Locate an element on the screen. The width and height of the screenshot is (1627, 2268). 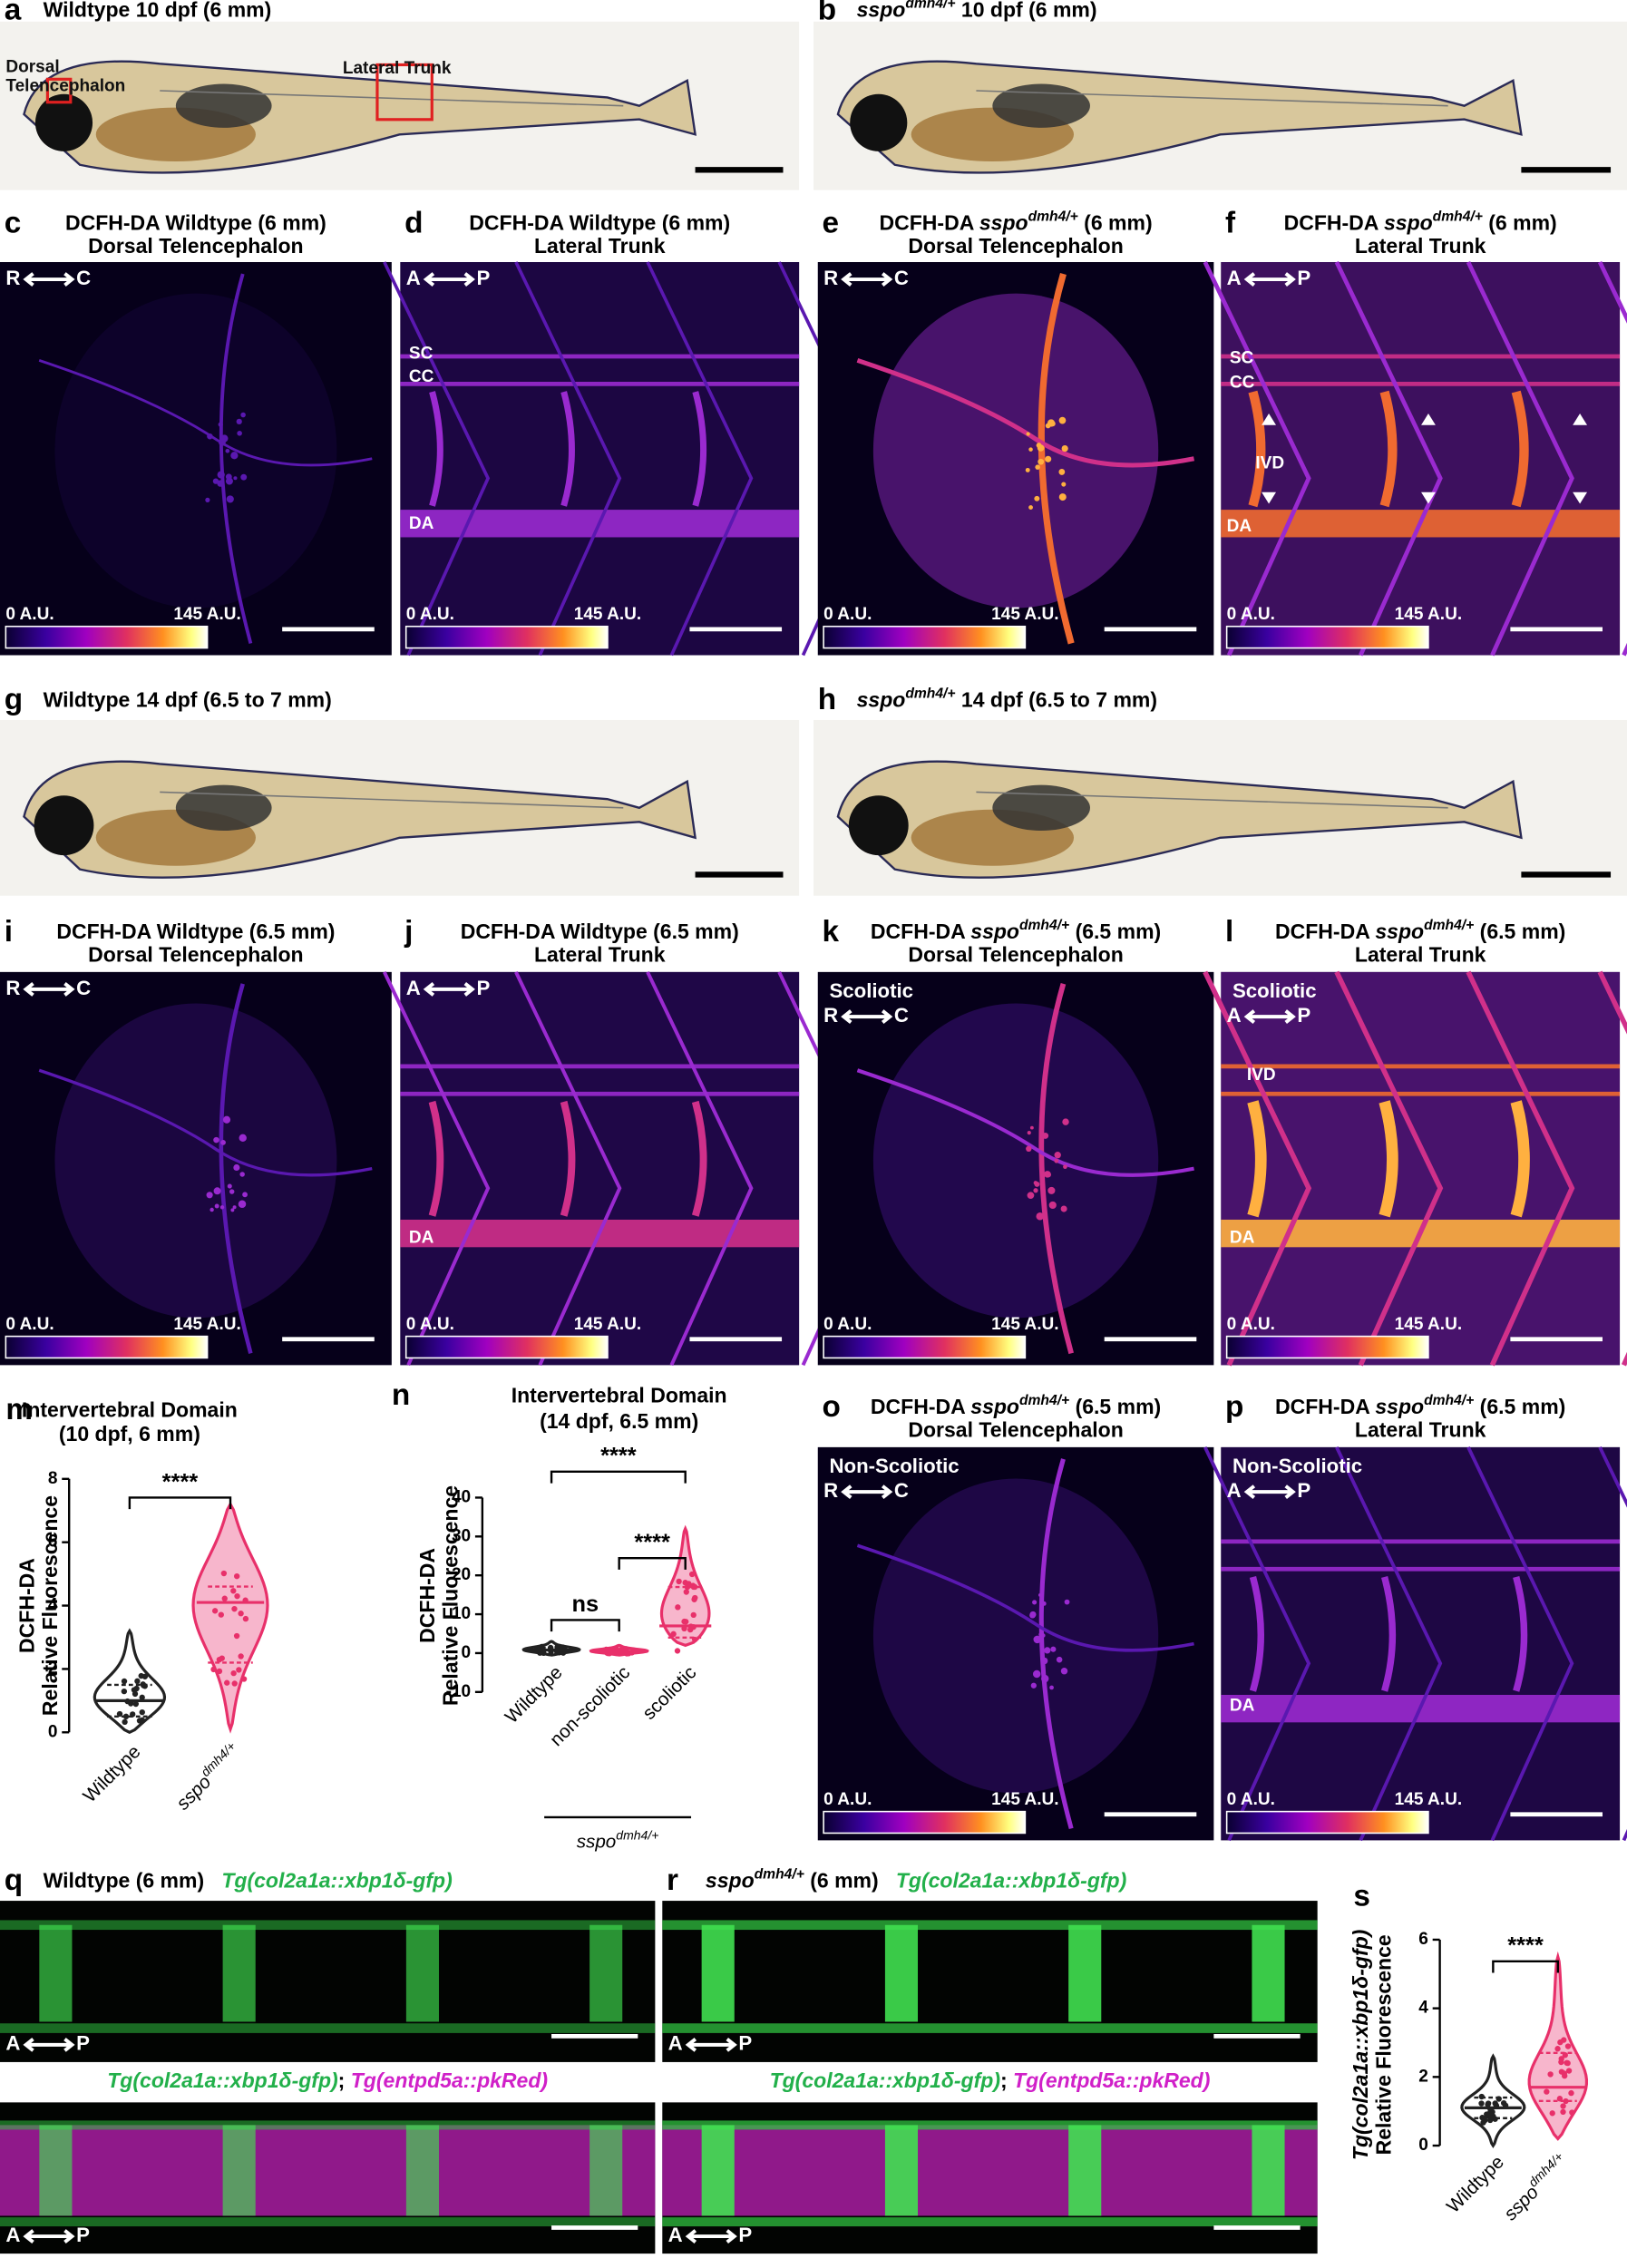
chart-title: (14 dpf, 6.5 mm) is located at coordinates (619, 1421).